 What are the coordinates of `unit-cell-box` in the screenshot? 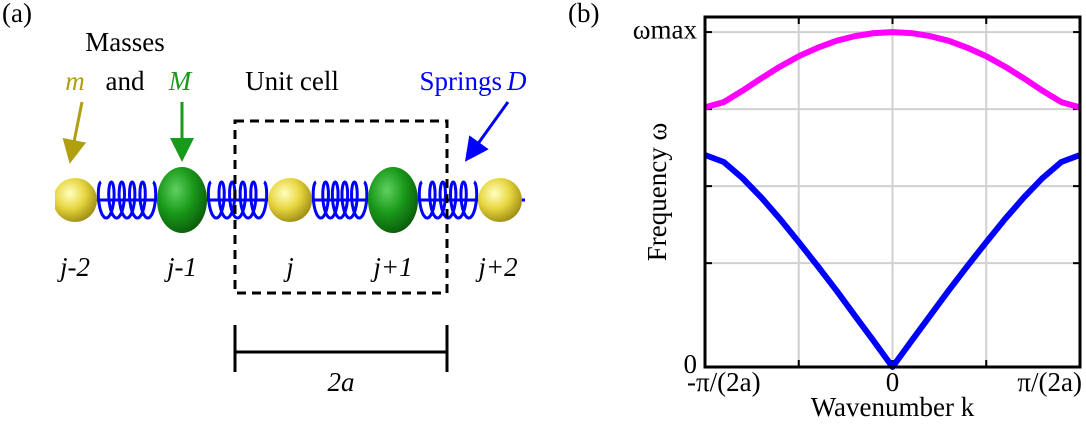 It's located at (341, 207).